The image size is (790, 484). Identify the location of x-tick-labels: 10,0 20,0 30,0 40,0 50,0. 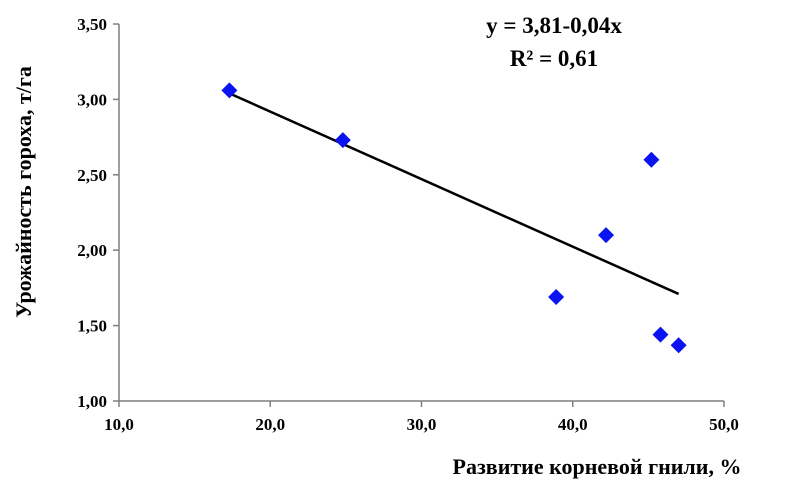
(421, 424).